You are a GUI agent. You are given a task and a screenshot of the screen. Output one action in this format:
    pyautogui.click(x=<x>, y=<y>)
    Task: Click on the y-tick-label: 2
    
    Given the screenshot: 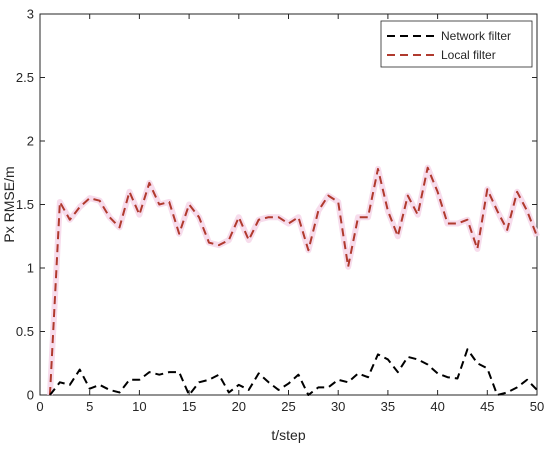 What is the action you would take?
    pyautogui.click(x=30, y=141)
    